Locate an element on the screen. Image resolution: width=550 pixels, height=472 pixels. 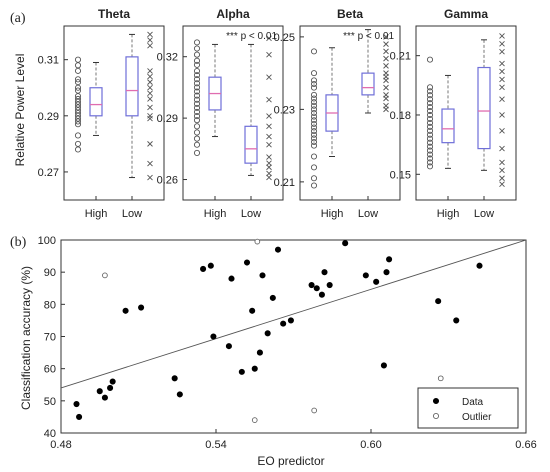
boxplot-panel-gamma: Gamma 0.15 0.18 0.21 High Low is located at coordinates (453, 113).